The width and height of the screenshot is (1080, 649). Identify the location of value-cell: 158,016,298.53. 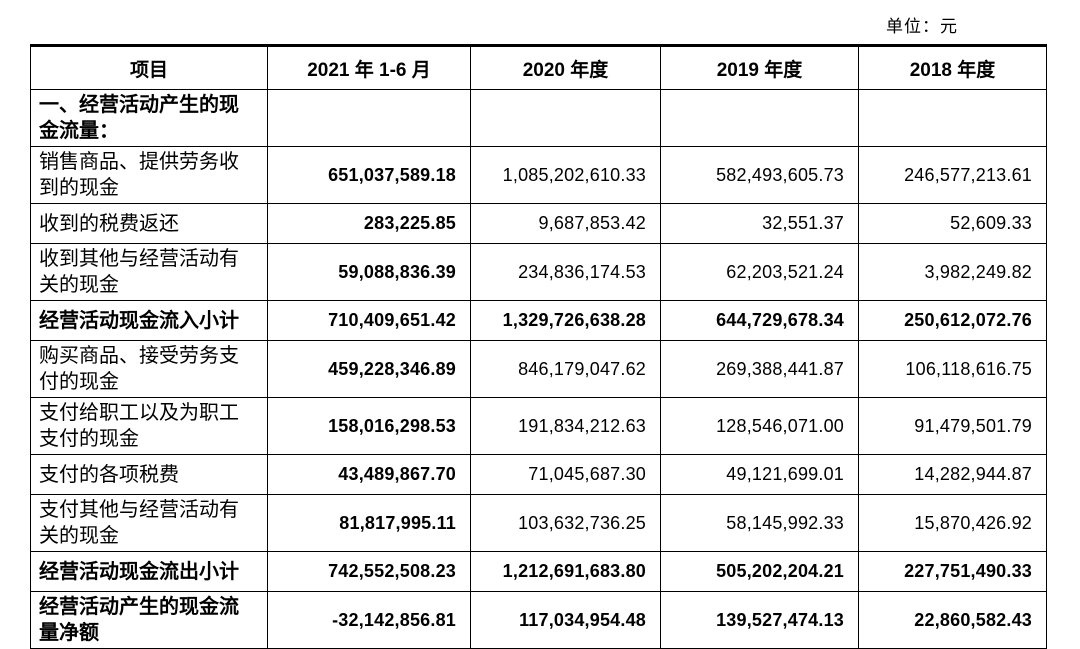
(369, 426).